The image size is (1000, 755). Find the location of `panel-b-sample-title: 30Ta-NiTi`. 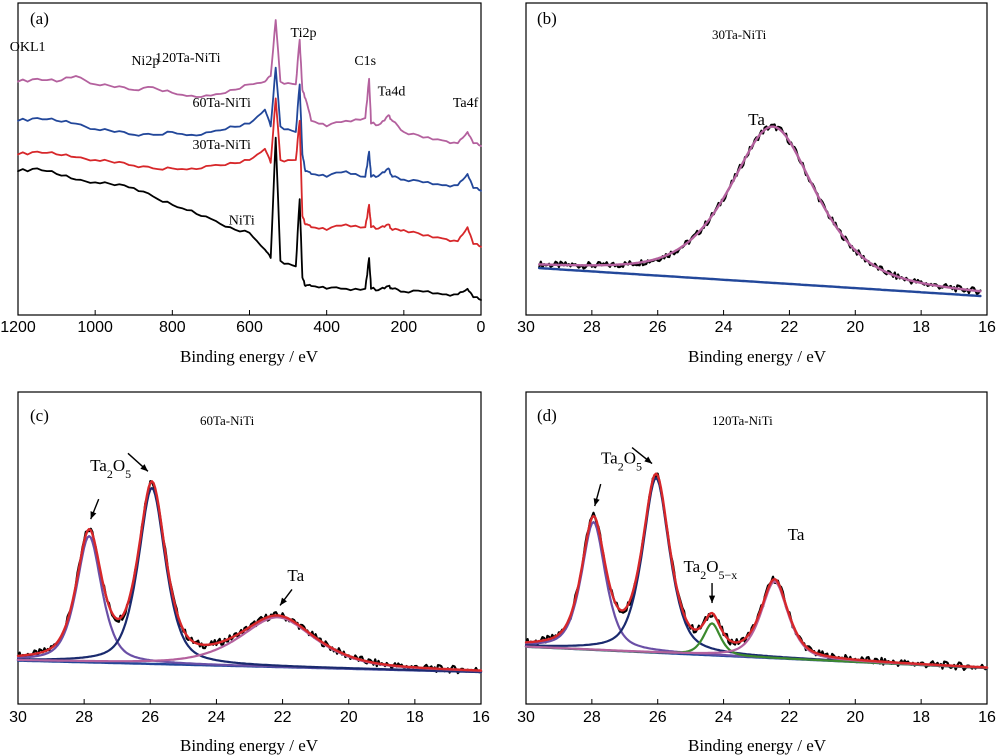

panel-b-sample-title: 30Ta-NiTi is located at coordinates (739, 34).